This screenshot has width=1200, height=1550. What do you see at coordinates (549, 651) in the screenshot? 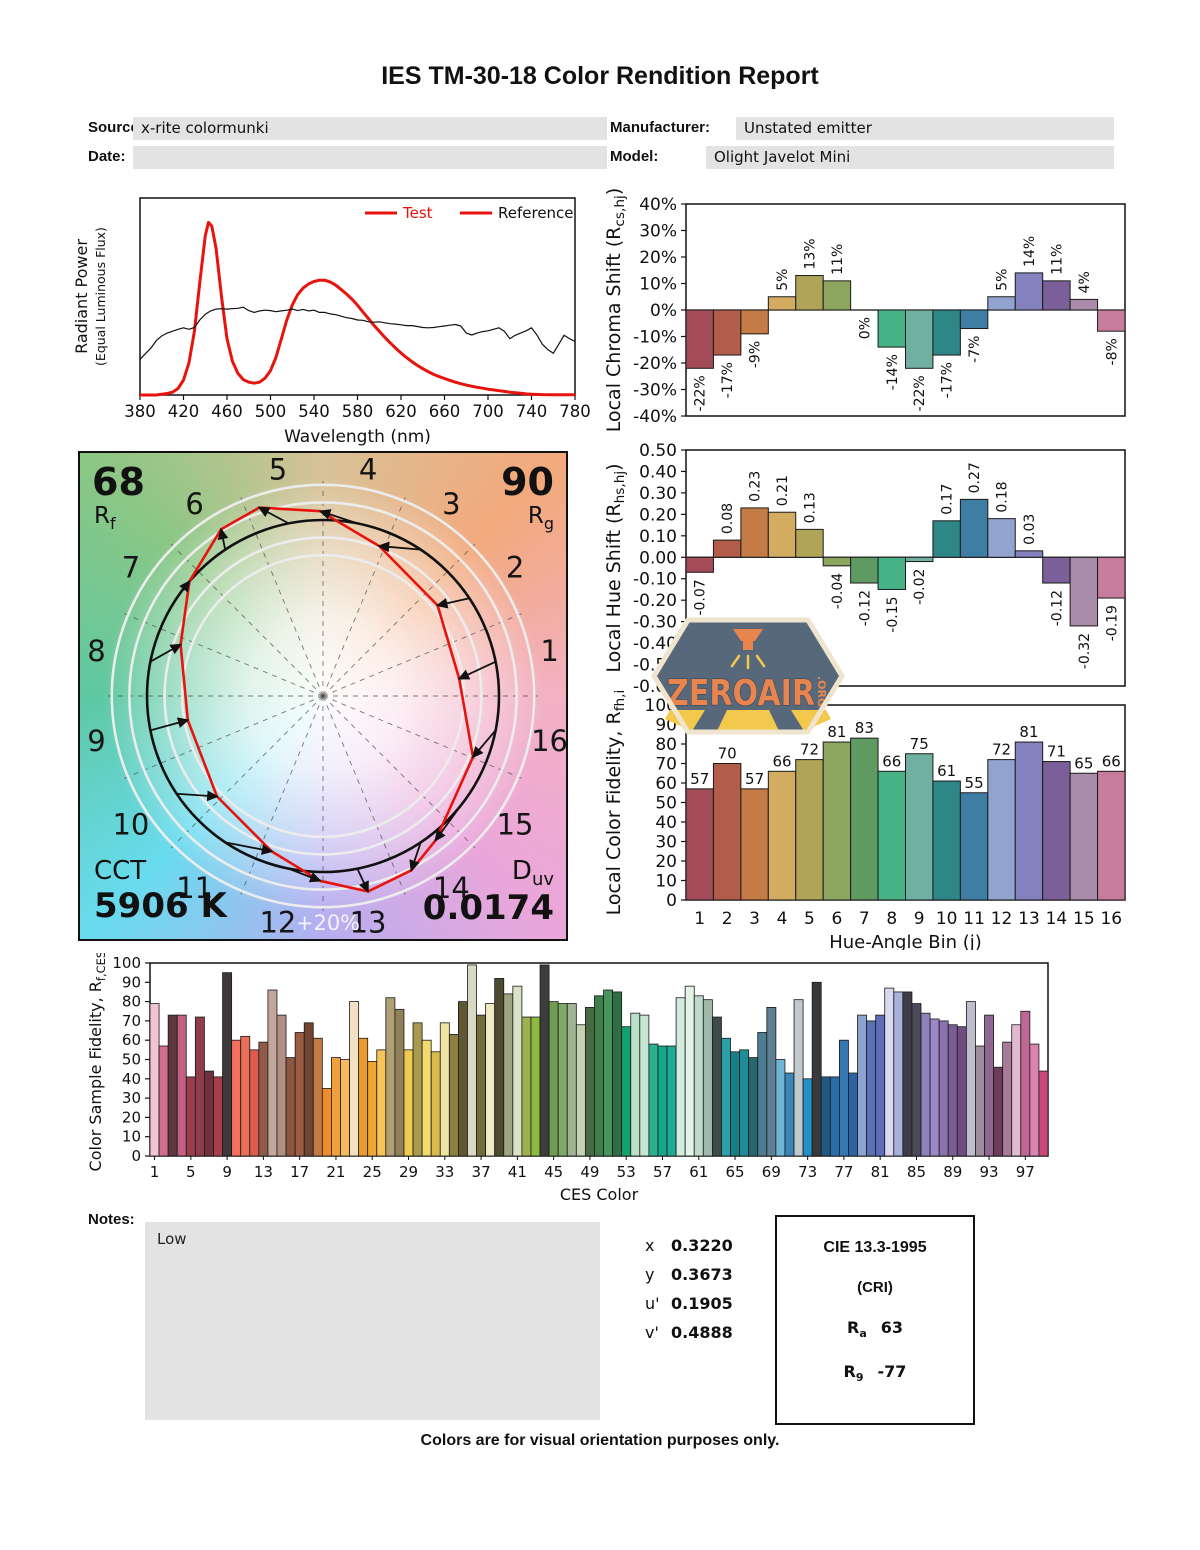
I see `cvg-bin-label: 1` at bounding box center [549, 651].